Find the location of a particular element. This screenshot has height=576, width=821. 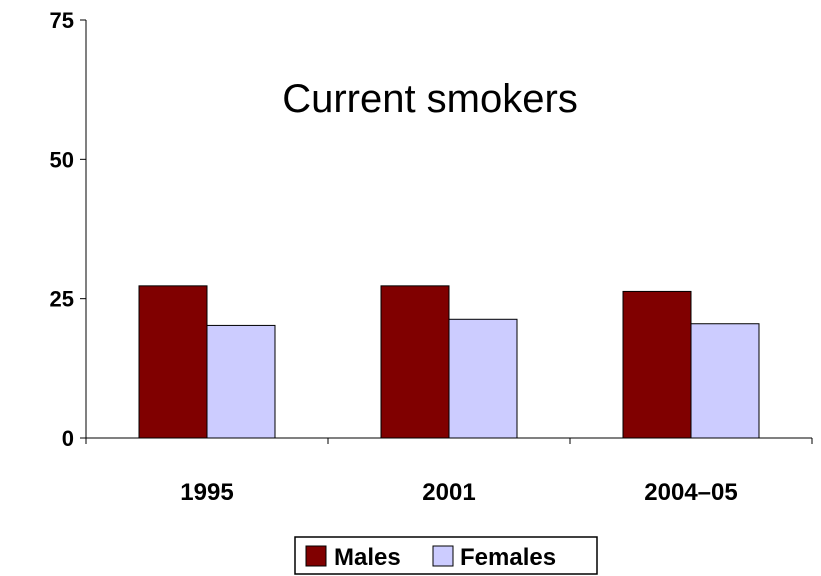

legend: Males Females is located at coordinates (446, 555).